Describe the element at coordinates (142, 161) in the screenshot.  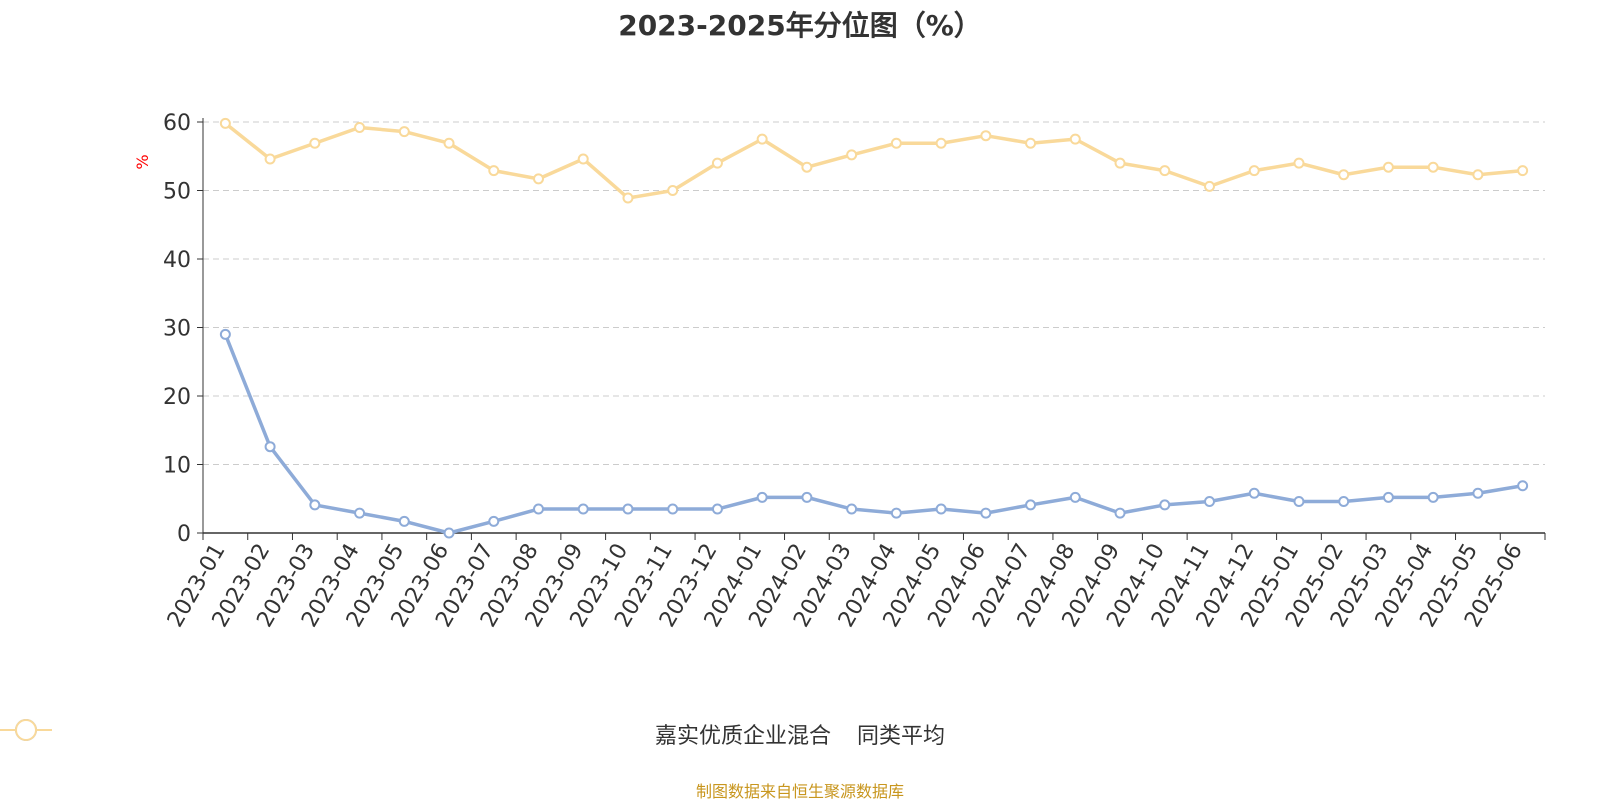
I see `y-axis-label: %` at that location.